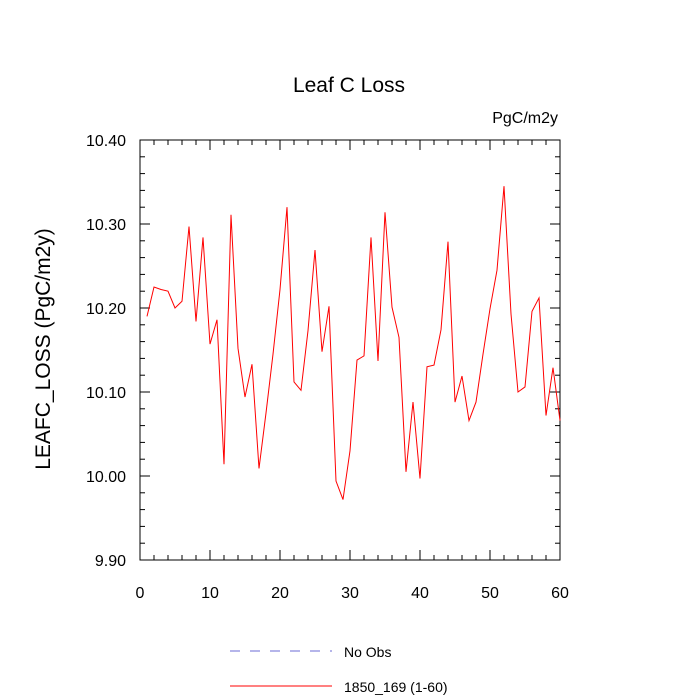 The height and width of the screenshot is (700, 700). What do you see at coordinates (140, 593) in the screenshot?
I see `x-tick-label: 0` at bounding box center [140, 593].